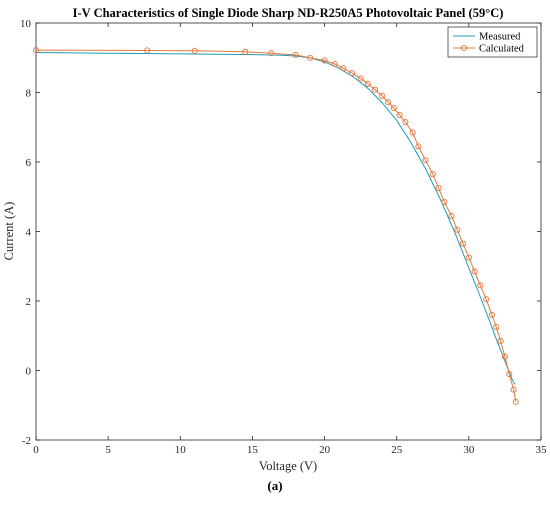 This screenshot has height=511, width=550. What do you see at coordinates (9, 231) in the screenshot?
I see `y-axis-label: Current (A)` at bounding box center [9, 231].